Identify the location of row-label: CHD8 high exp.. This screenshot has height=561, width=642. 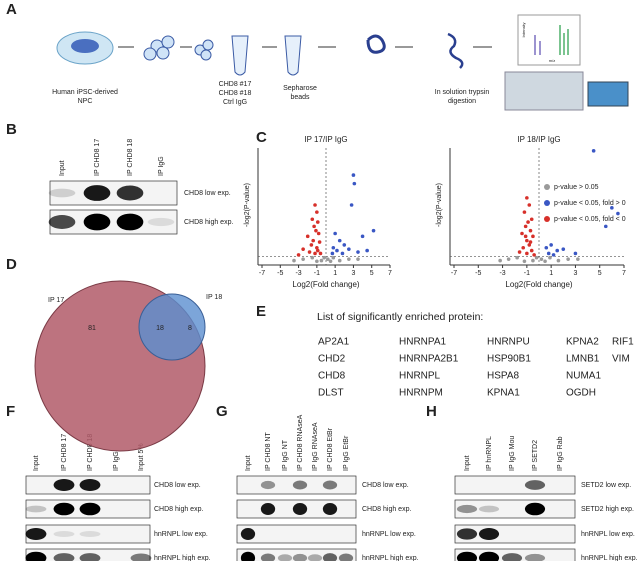
(178, 509).